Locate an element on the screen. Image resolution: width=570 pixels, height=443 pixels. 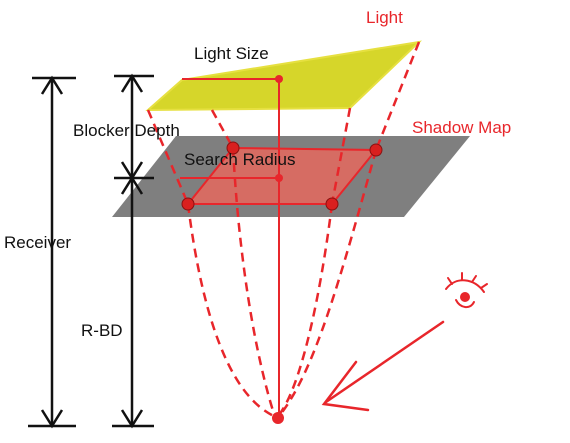
blocker-depth-label: Blocker Depth is located at coordinates (126, 130).